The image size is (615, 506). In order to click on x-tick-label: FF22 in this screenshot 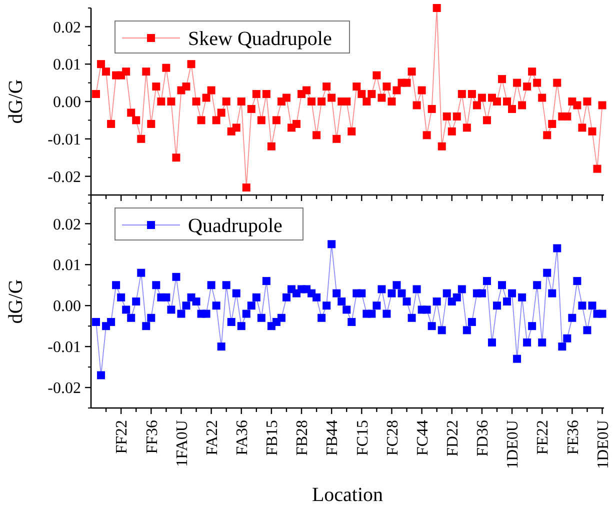, I will do `click(122, 437)`.